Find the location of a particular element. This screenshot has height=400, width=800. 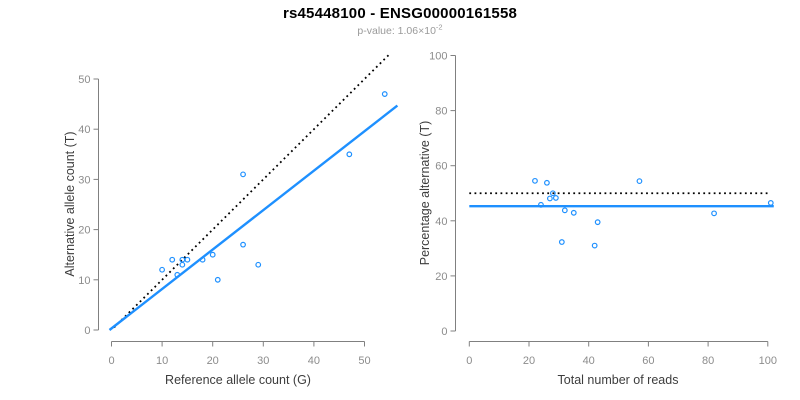

y-tick-label: 30 is located at coordinates (84, 180).